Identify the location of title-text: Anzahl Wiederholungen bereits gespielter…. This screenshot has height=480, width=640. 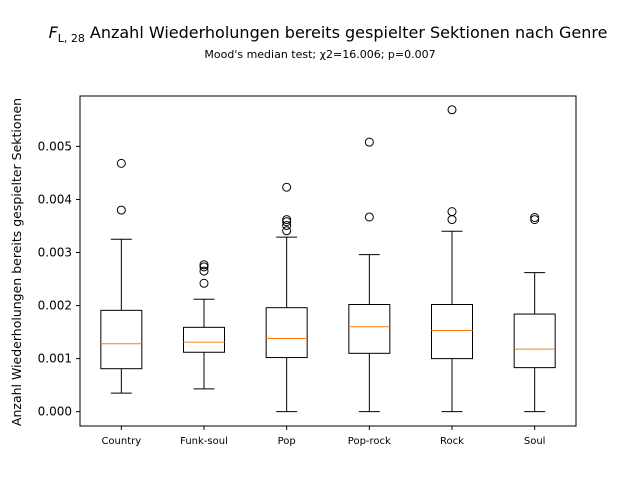
(349, 32).